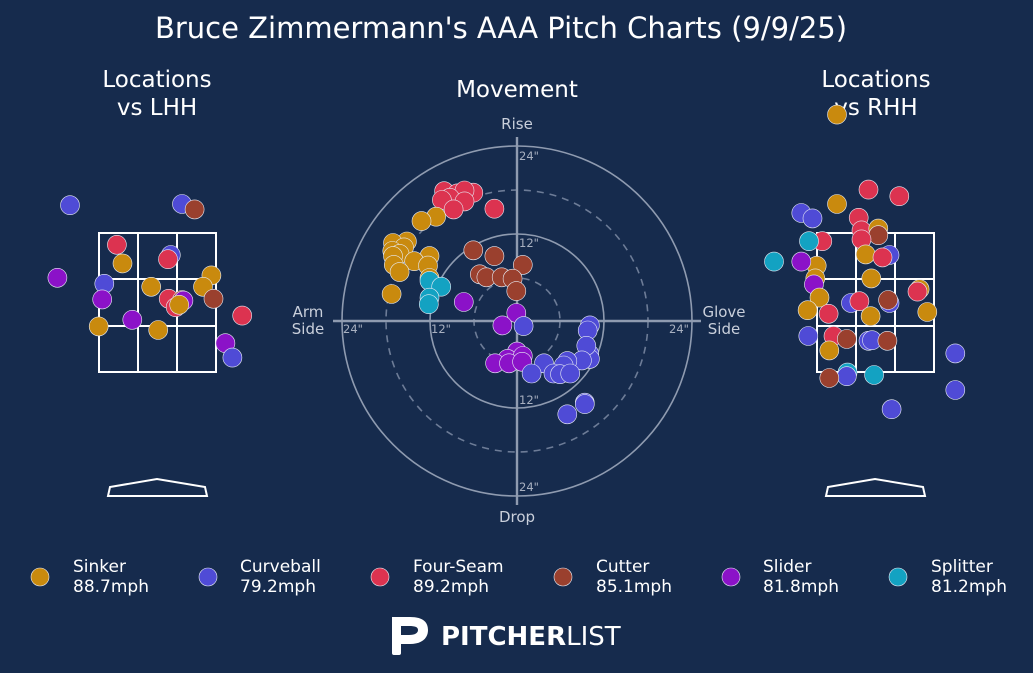  What do you see at coordinates (156, 80) in the screenshot?
I see `lhh-title-line1: Locations` at bounding box center [156, 80].